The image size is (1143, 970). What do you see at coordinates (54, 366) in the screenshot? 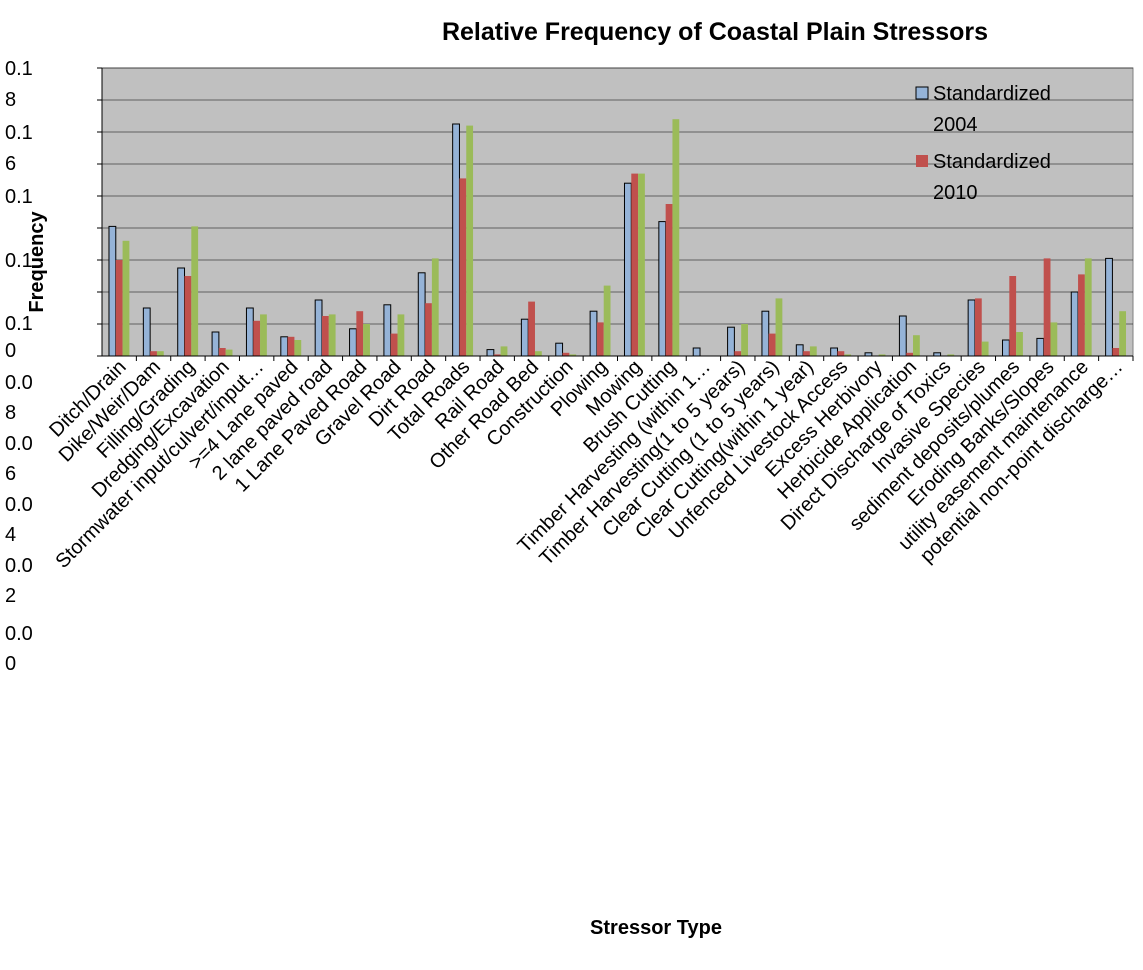
I see `y-axis: 0.1 8 0.1 6 0.1 0.1 0.1 0 0.0 8 0.0 6 0.0 4 0.0 2 0.0 0` at bounding box center [54, 366].